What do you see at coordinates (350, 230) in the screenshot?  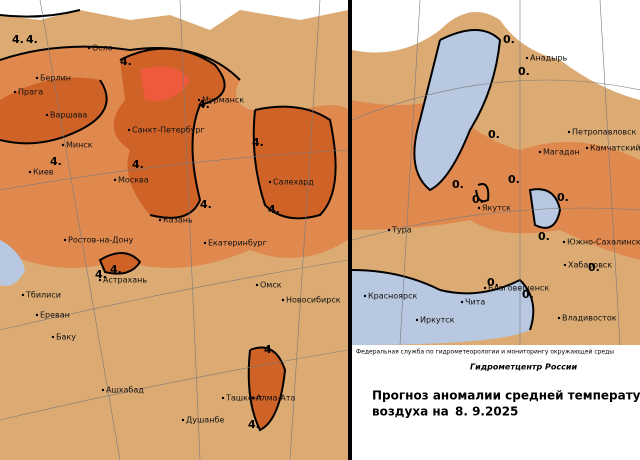 I see `divider` at bounding box center [350, 230].